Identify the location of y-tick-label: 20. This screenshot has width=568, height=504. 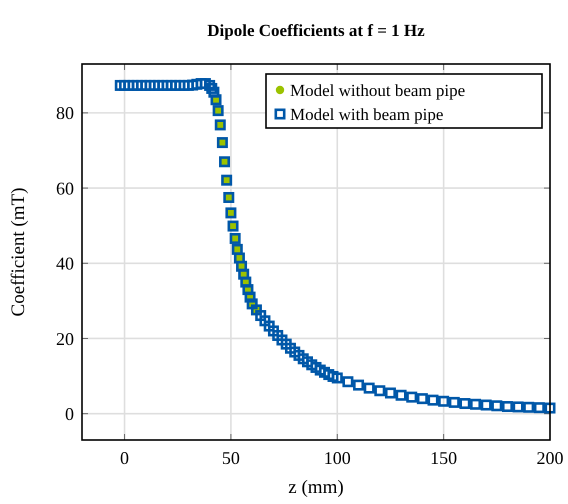
(65, 338).